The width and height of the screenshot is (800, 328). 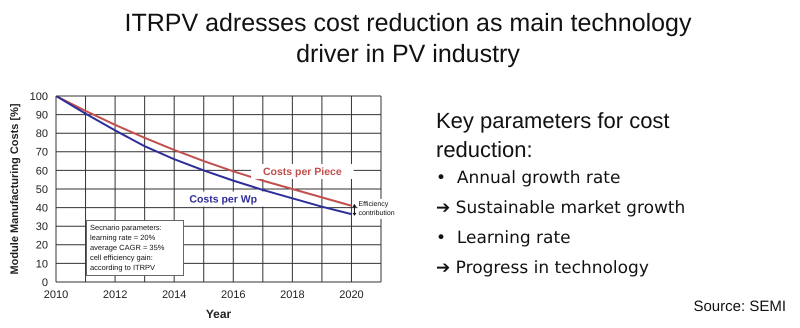 I want to click on x-tick-label: 2018, so click(x=292, y=294).